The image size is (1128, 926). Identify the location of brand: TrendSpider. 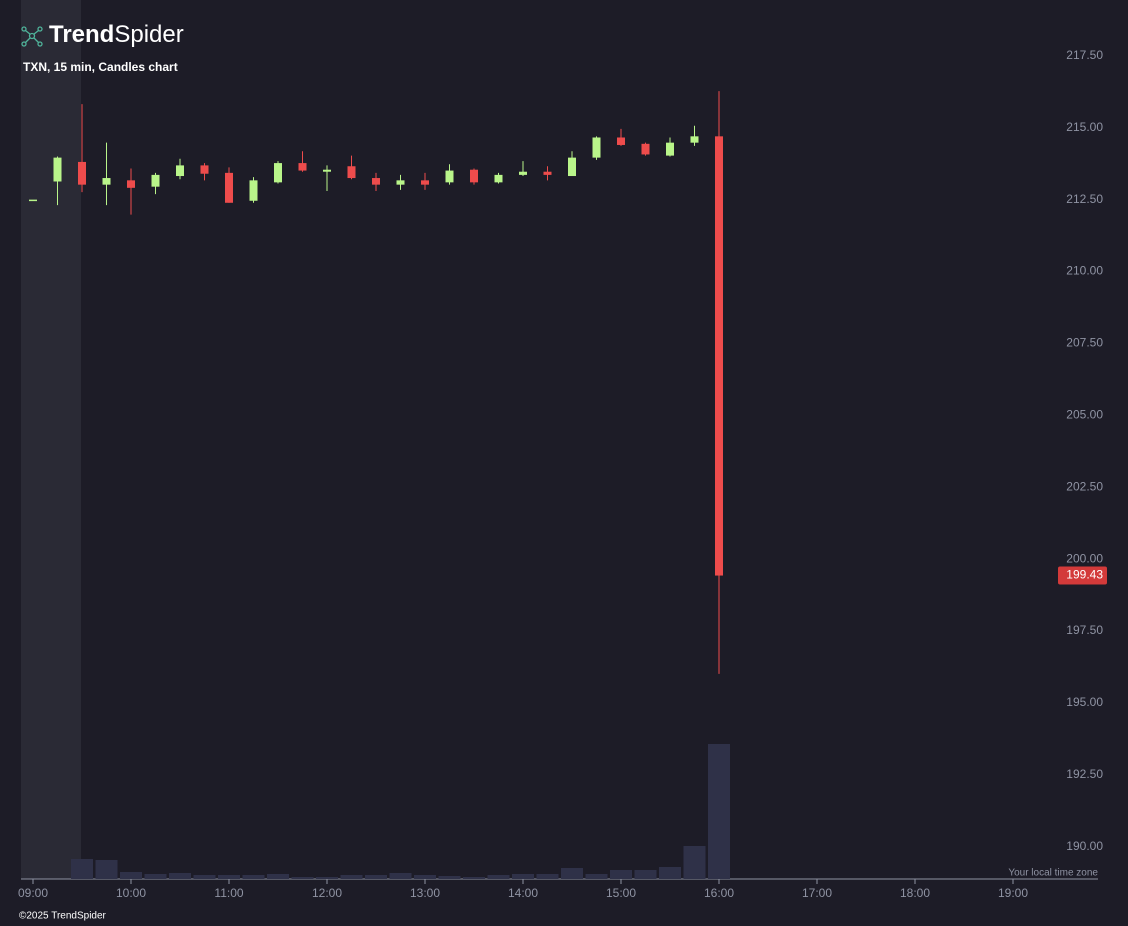
(116, 34).